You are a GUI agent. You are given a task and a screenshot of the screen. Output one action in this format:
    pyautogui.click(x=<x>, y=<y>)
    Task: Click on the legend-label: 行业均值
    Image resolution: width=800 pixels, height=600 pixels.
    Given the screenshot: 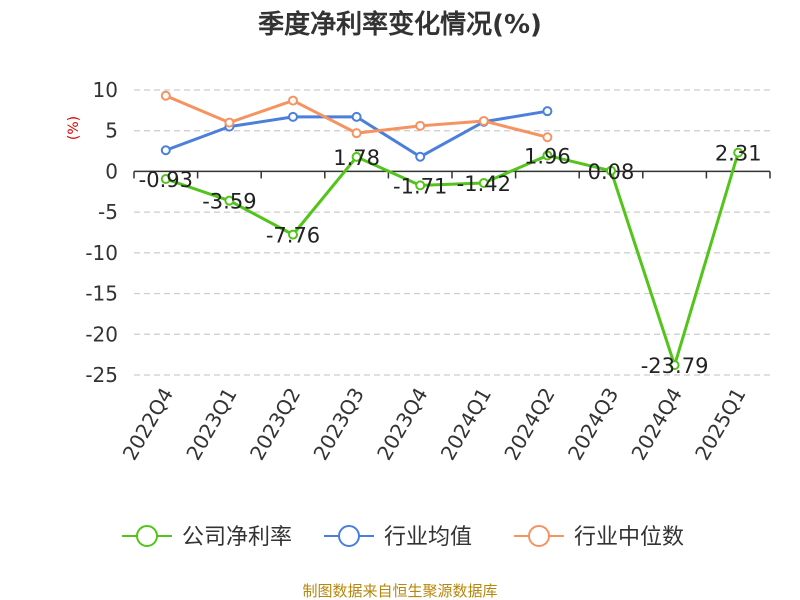 What is the action you would take?
    pyautogui.click(x=428, y=537)
    